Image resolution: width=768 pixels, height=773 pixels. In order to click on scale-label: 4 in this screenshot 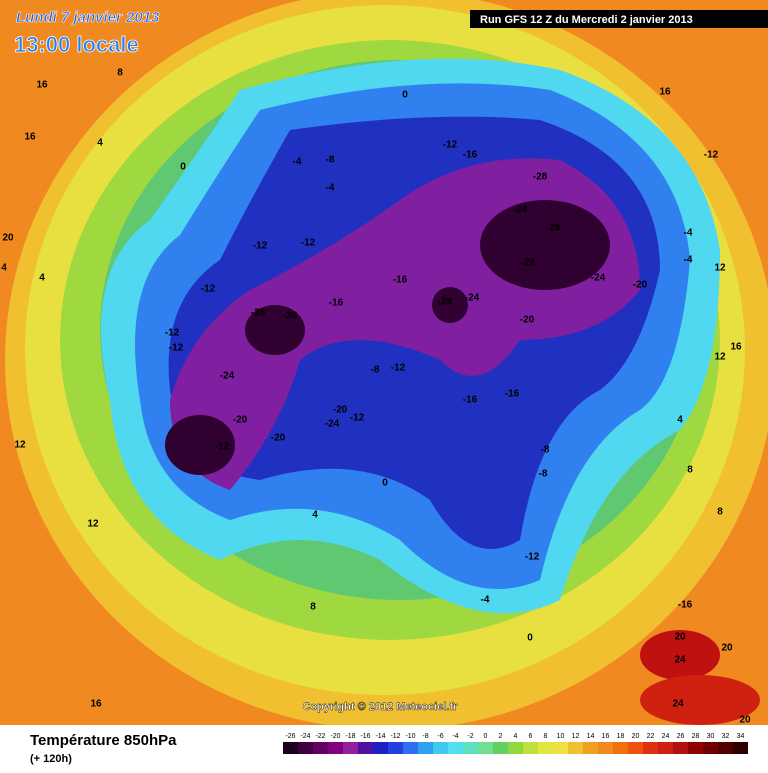, I will do `click(516, 736)`.